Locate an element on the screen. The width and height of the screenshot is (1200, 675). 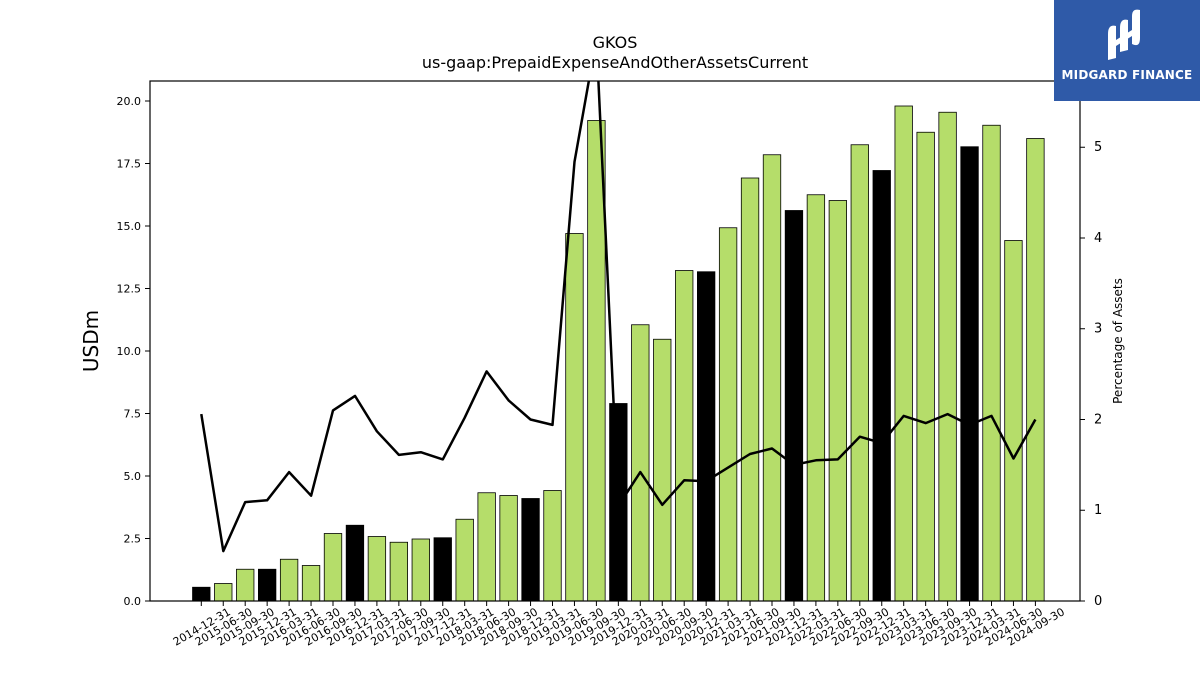
y2-axis-label: Percentage of Assets is located at coordinates (1118, 341).